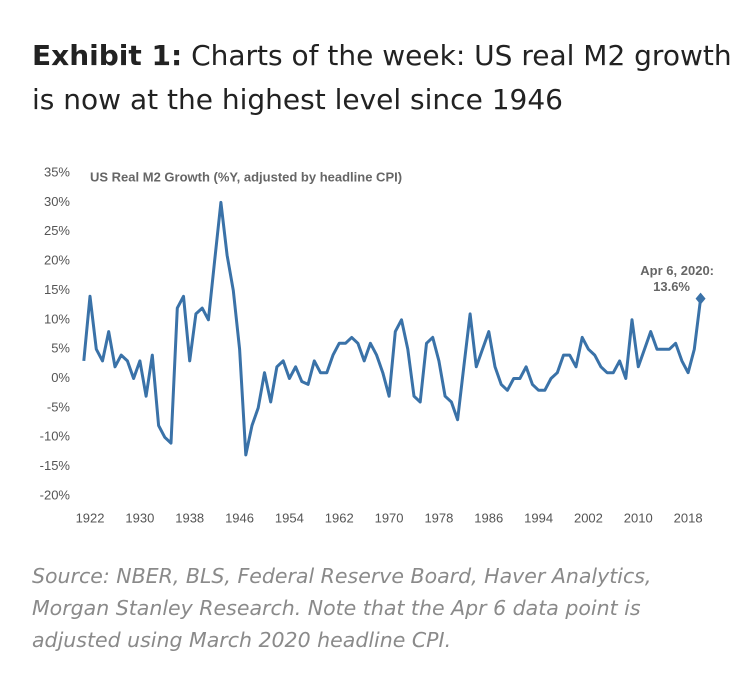 Image resolution: width=750 pixels, height=689 pixels. Describe the element at coordinates (57, 201) in the screenshot. I see `y-tick-label: 30%` at that location.